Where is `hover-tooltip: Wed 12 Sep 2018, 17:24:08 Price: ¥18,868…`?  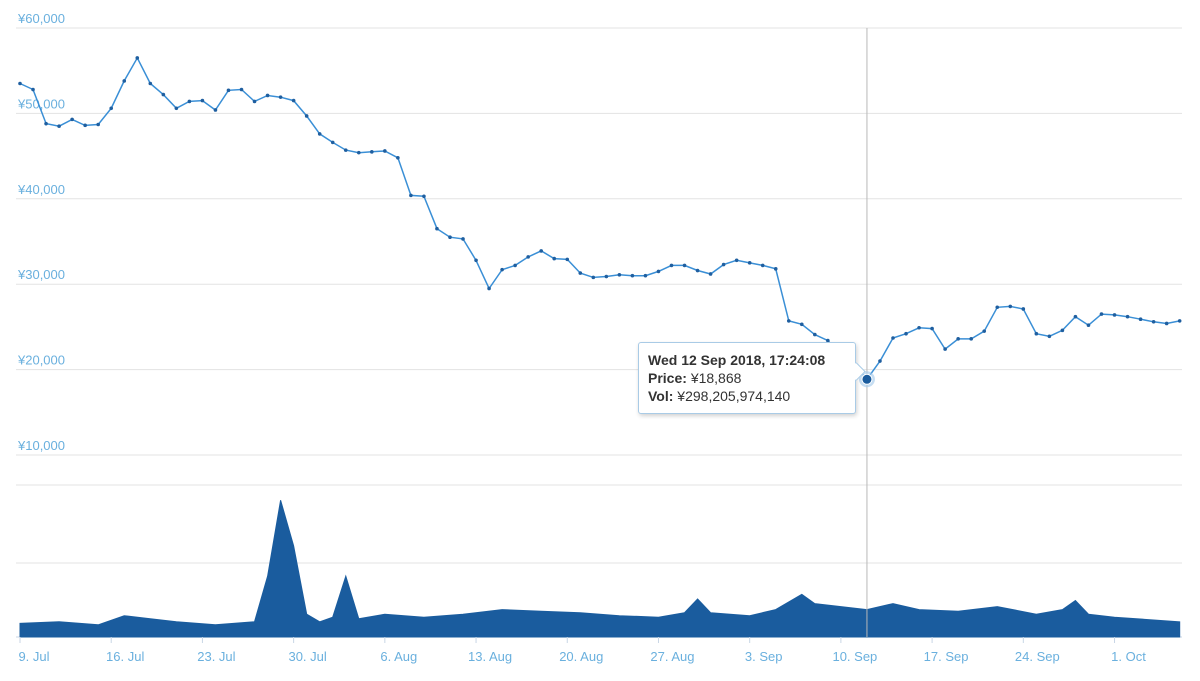 hover-tooltip: Wed 12 Sep 2018, 17:24:08 Price: ¥18,868… is located at coordinates (752, 378).